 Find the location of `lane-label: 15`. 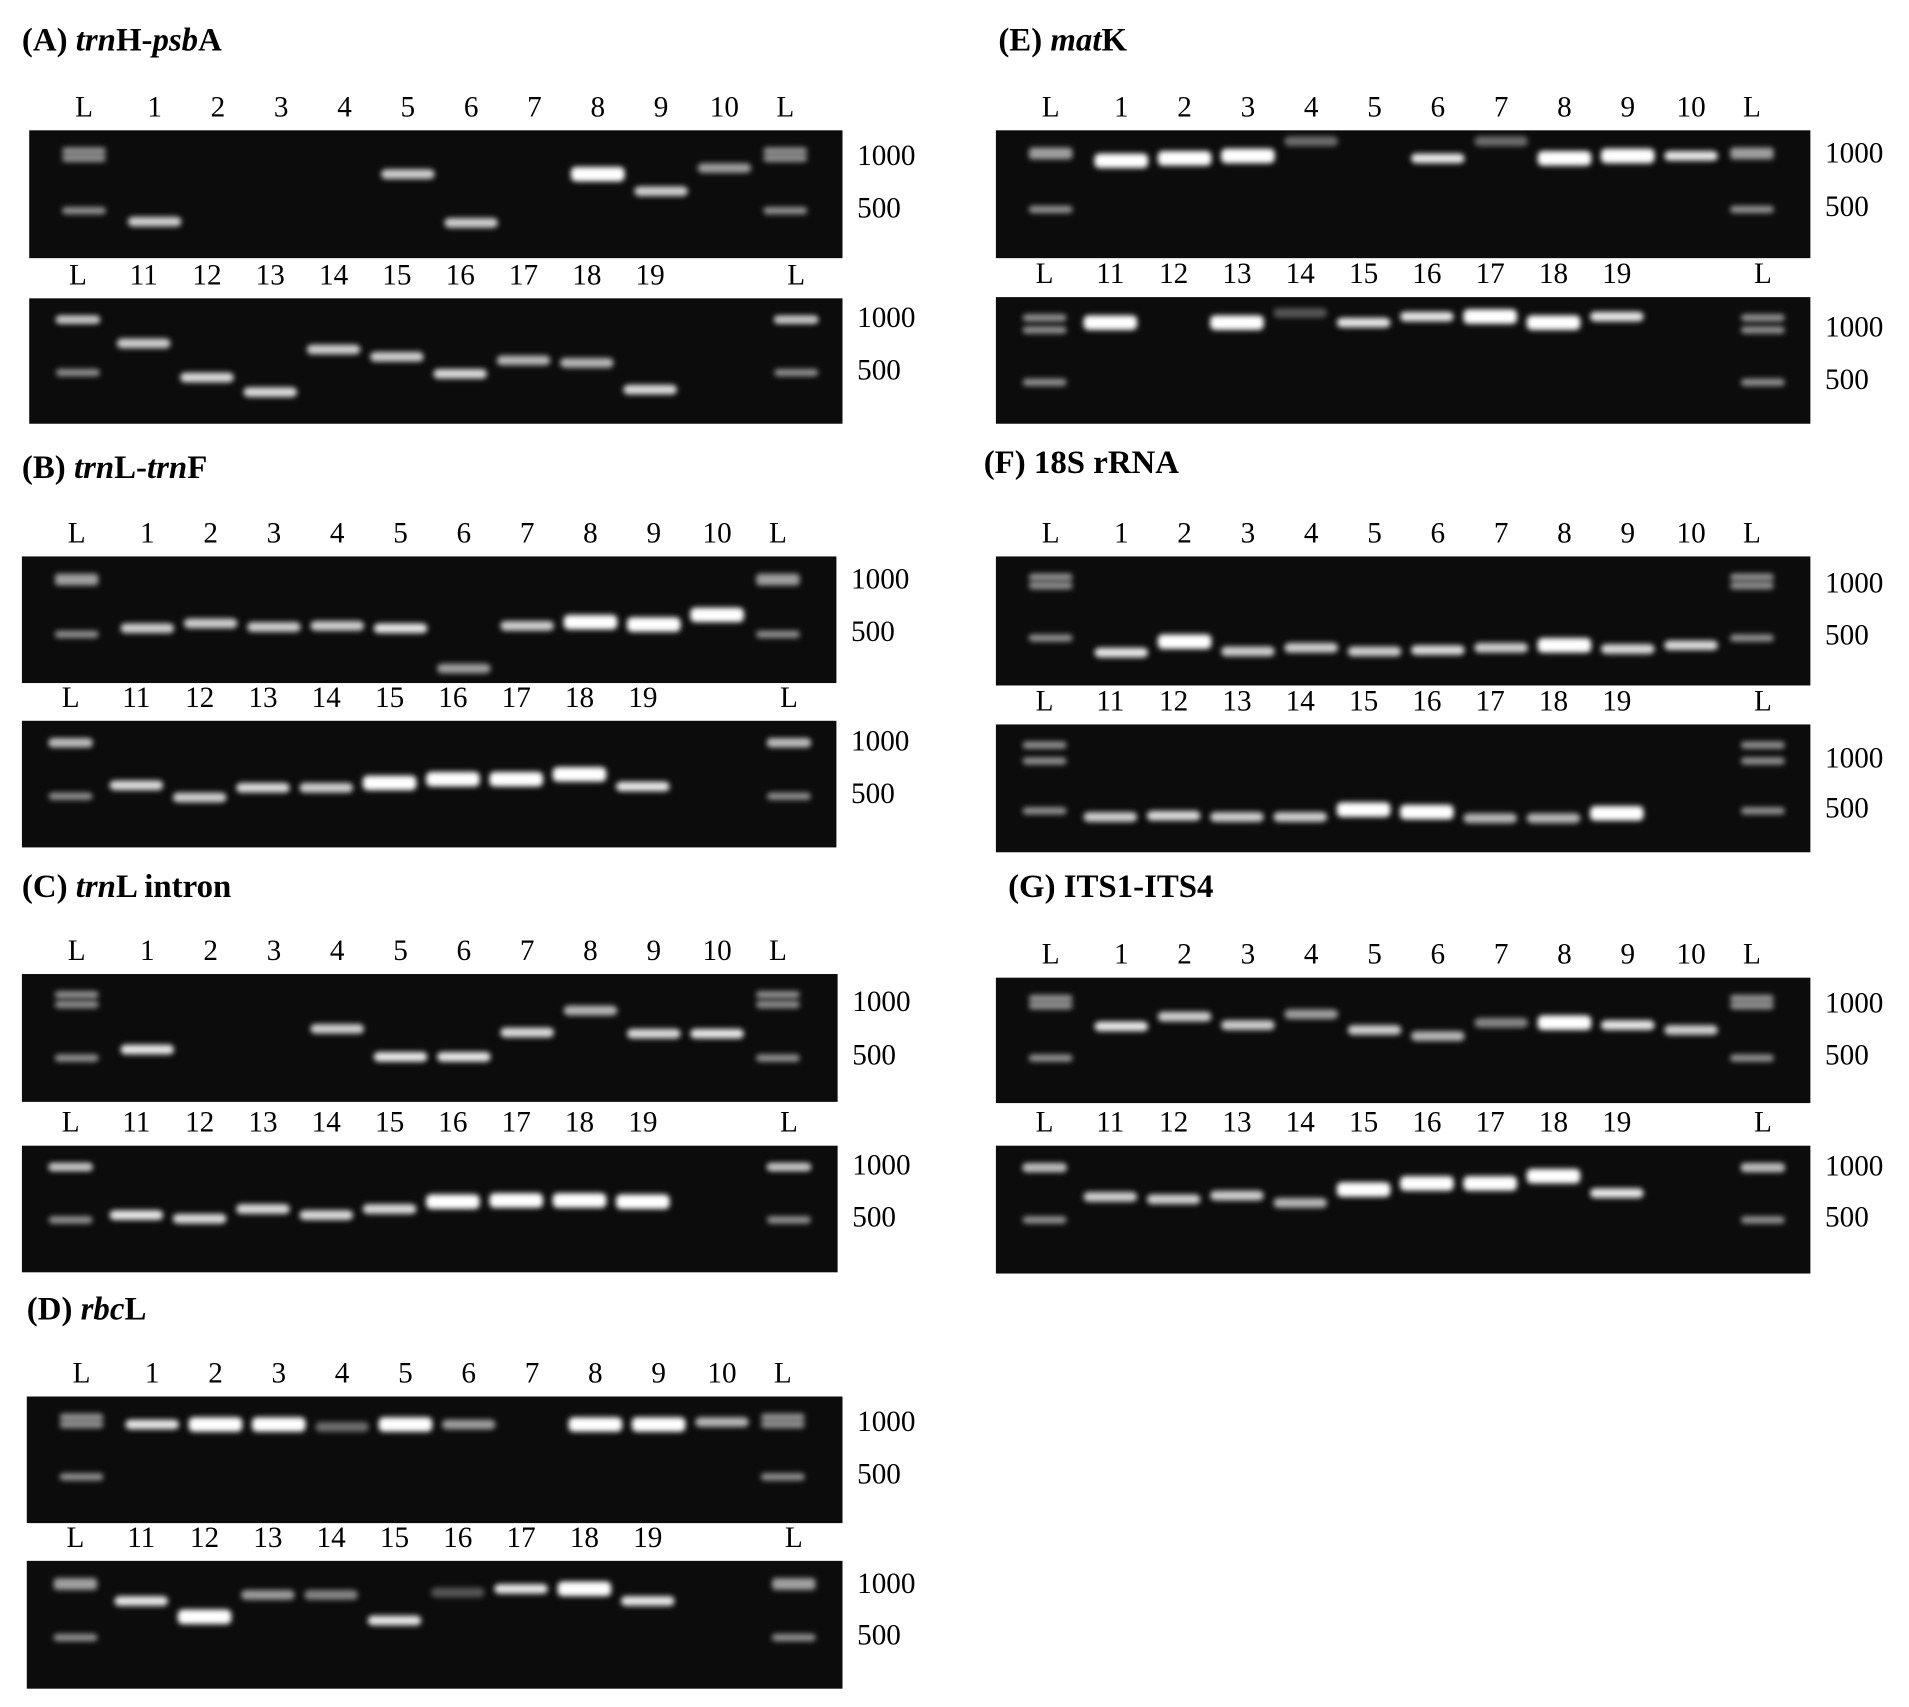

lane-label: 15 is located at coordinates (389, 1123).